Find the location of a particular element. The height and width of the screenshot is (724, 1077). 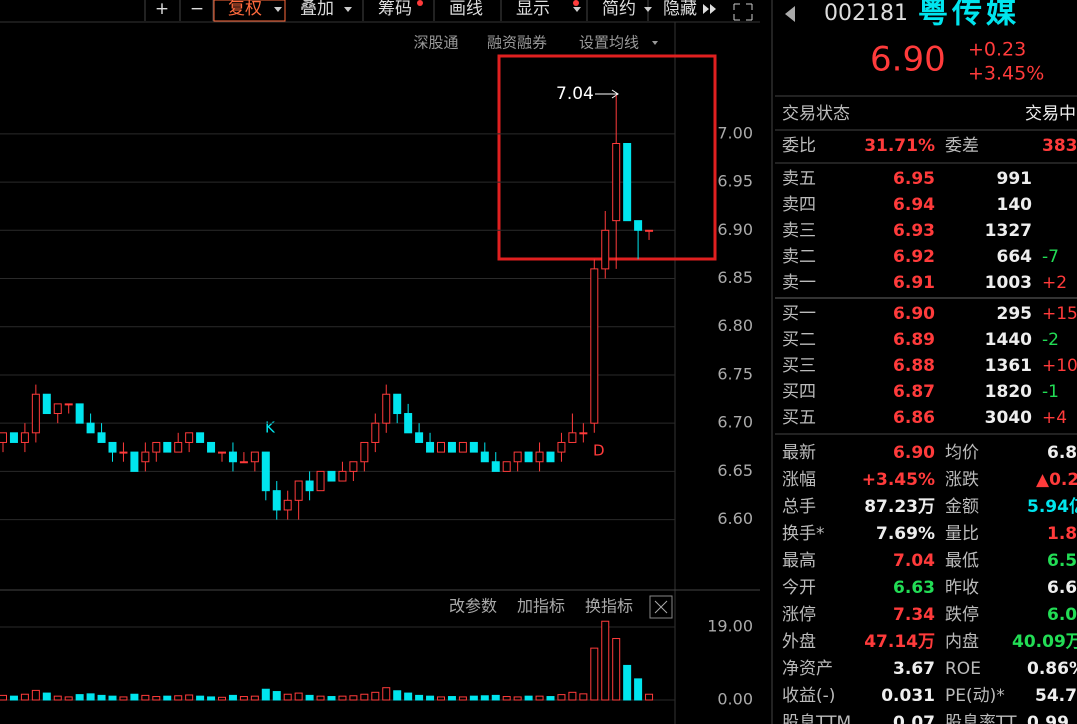

active-tab is located at coordinates (249, 11).